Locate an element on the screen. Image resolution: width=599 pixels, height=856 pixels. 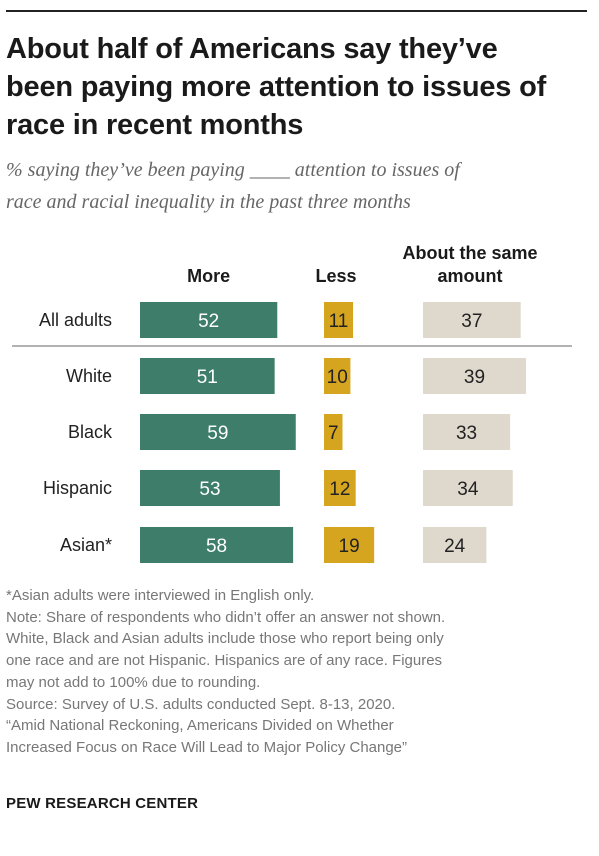
value-label-more-all-adults: 52 is located at coordinates (208, 321).